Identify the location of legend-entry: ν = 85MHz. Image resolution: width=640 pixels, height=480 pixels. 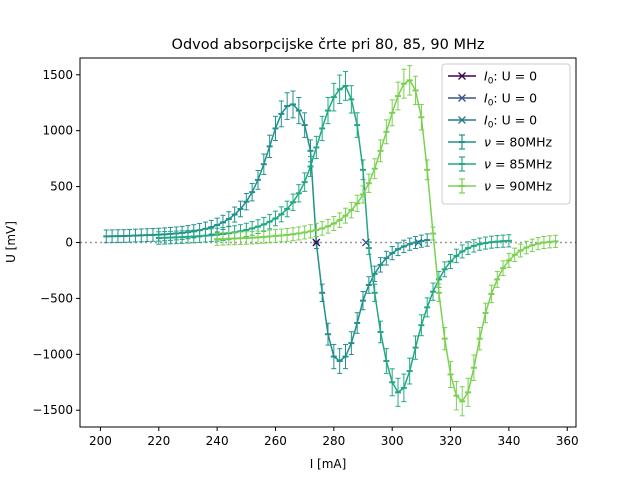
(500, 164).